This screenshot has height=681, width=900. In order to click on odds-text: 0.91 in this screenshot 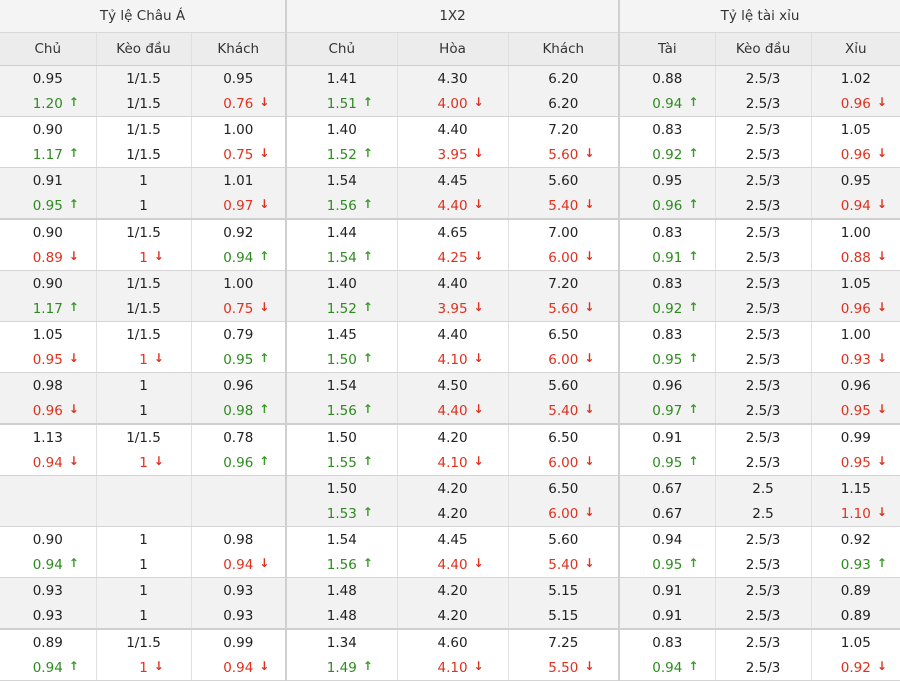, I will do `click(47, 180)`.